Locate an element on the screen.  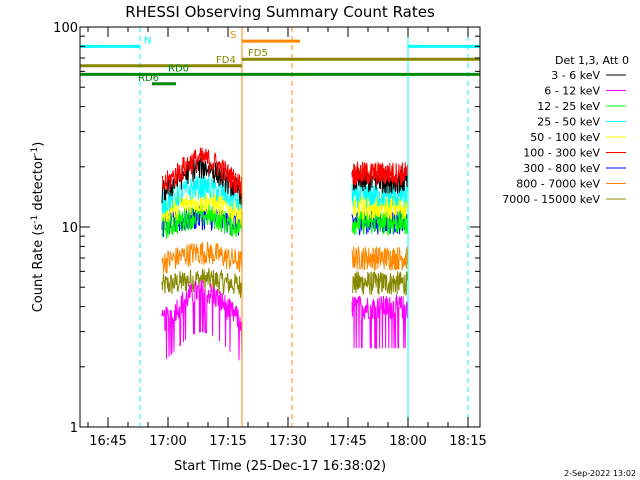
legend-entry-label: 6 - 12 keV is located at coordinates (572, 91).